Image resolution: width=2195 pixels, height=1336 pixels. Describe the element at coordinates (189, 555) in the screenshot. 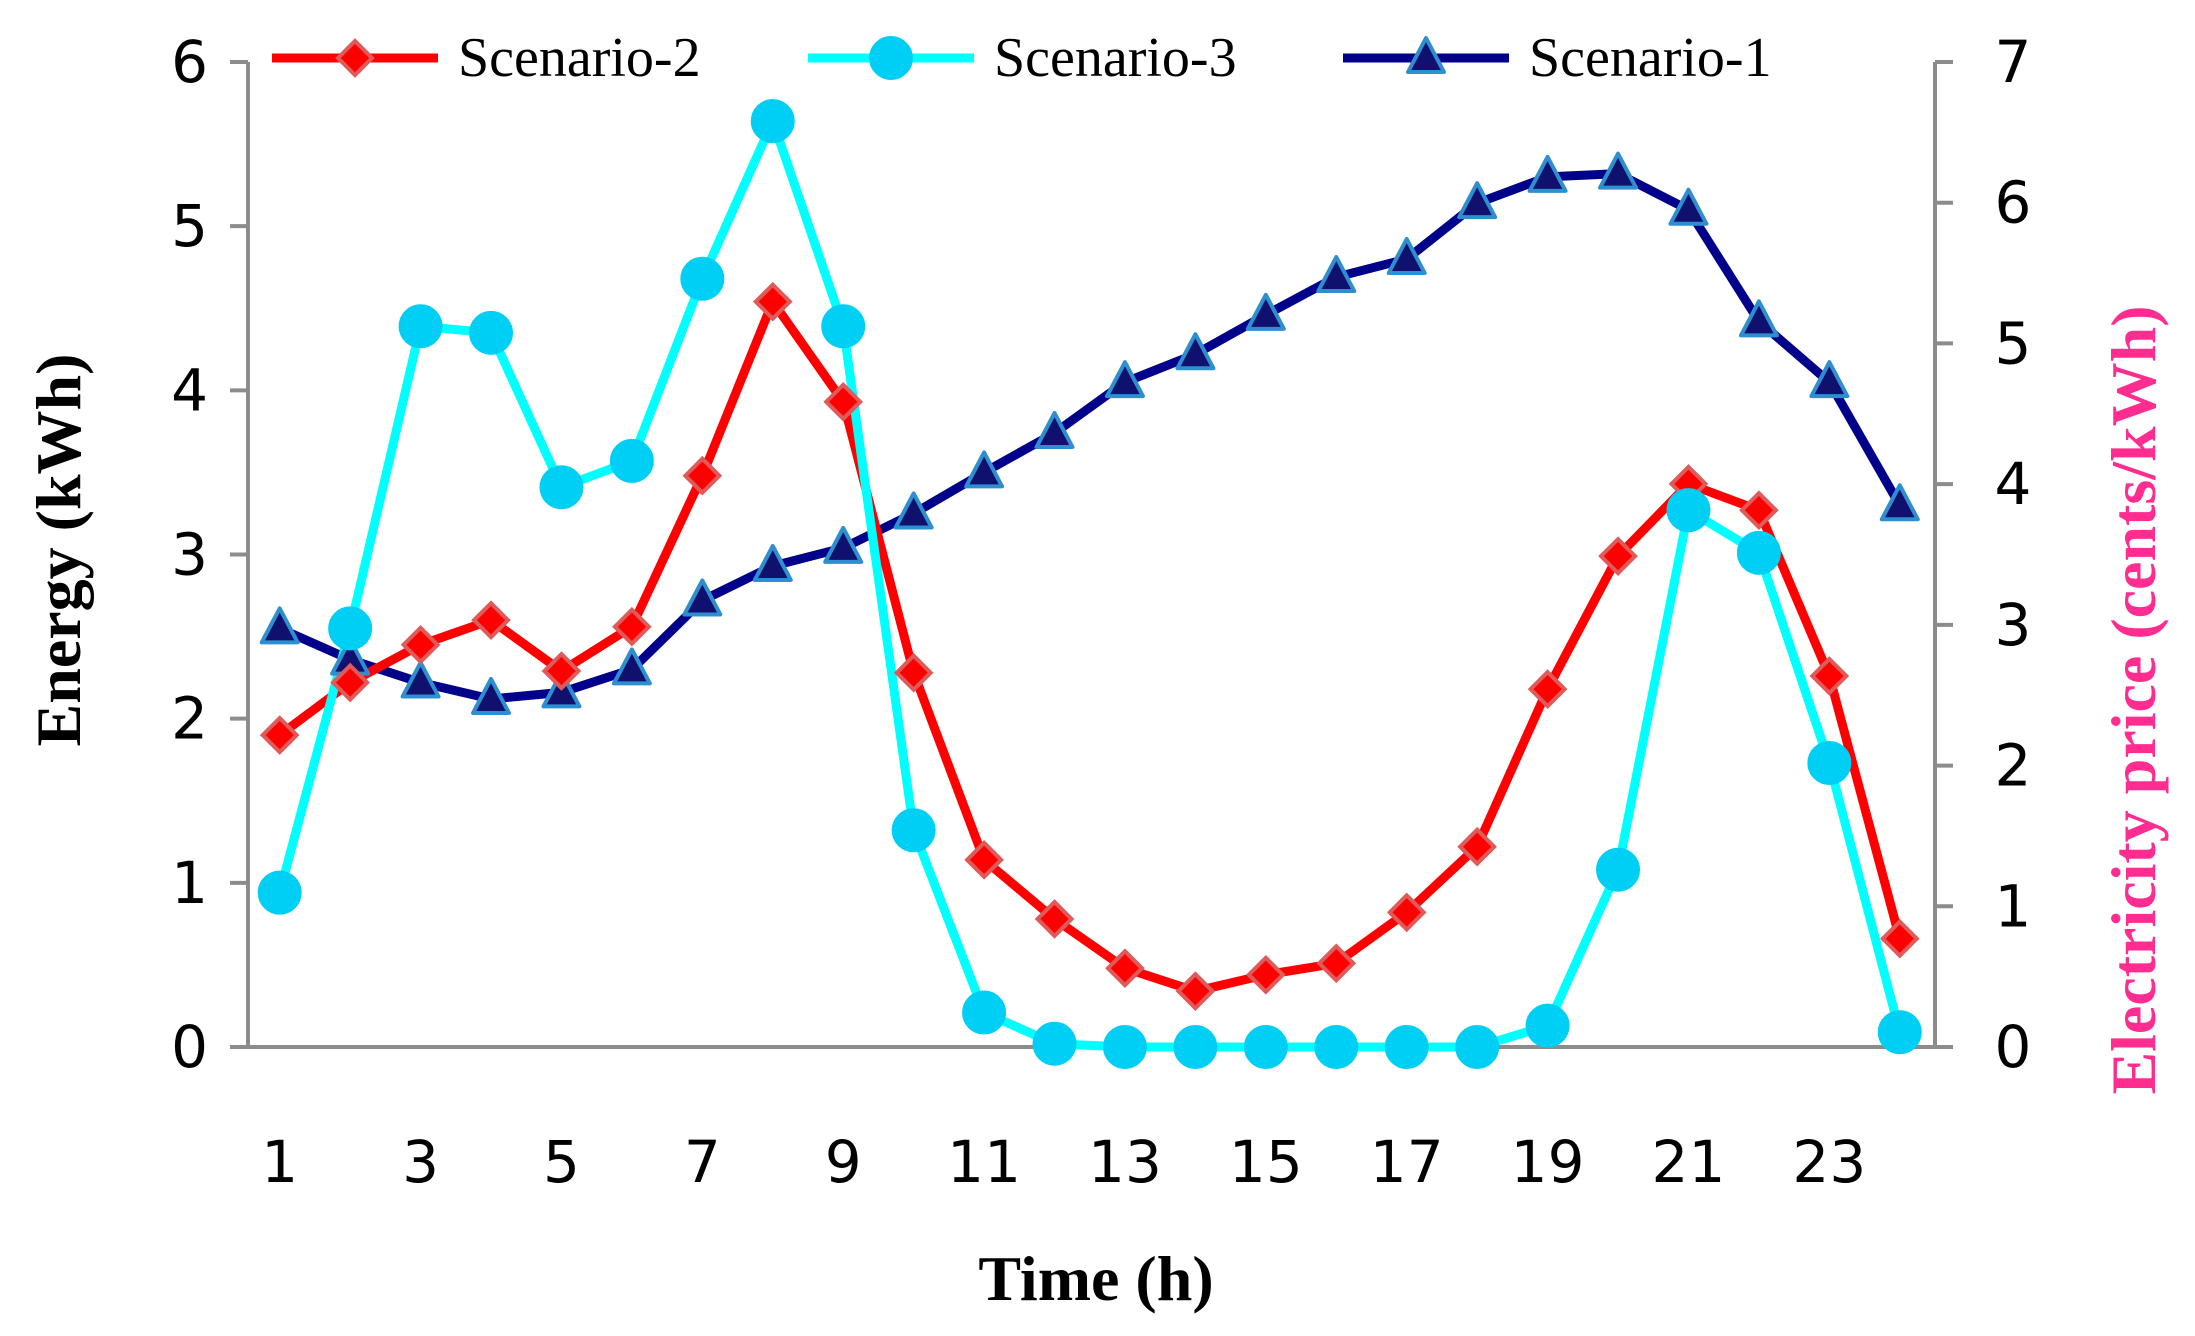

I see `y-tick-label: 3` at that location.